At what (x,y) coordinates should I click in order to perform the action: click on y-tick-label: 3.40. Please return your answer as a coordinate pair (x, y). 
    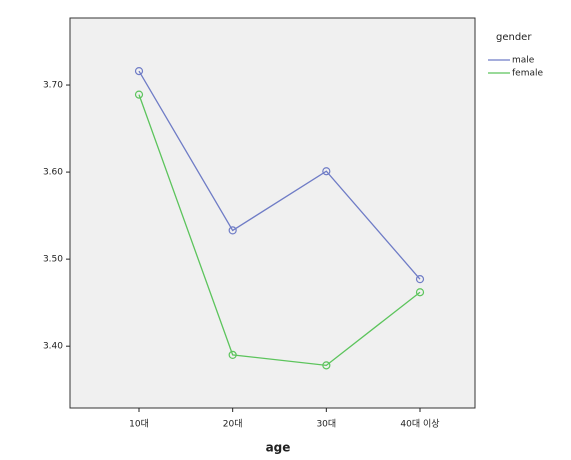
    Looking at the image, I should click on (53, 347).